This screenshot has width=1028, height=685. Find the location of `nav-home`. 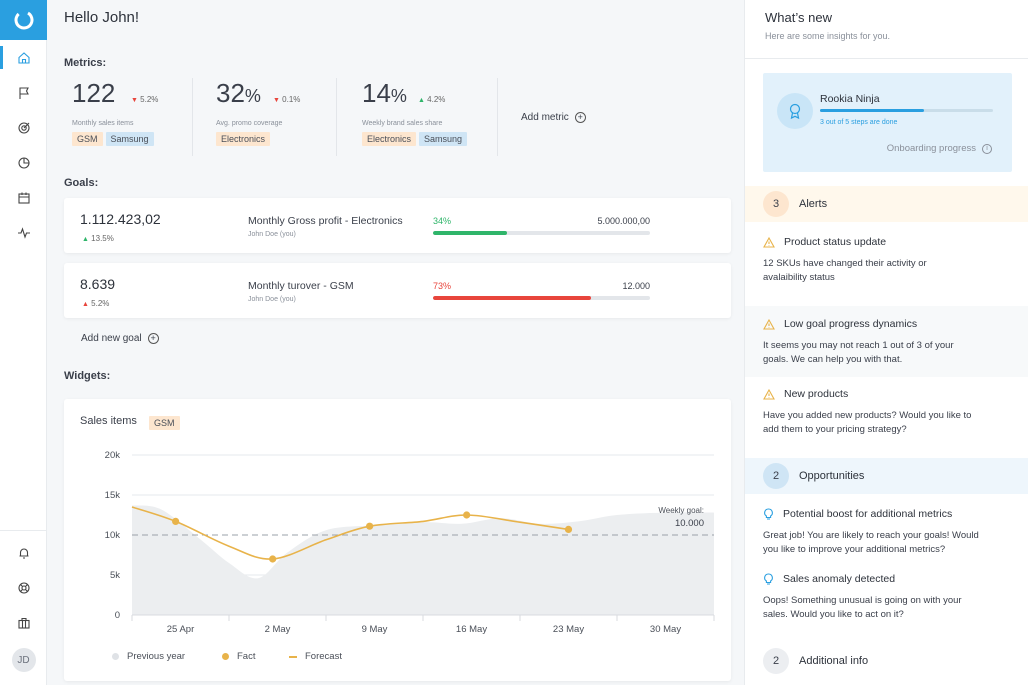

nav-home is located at coordinates (23, 57).